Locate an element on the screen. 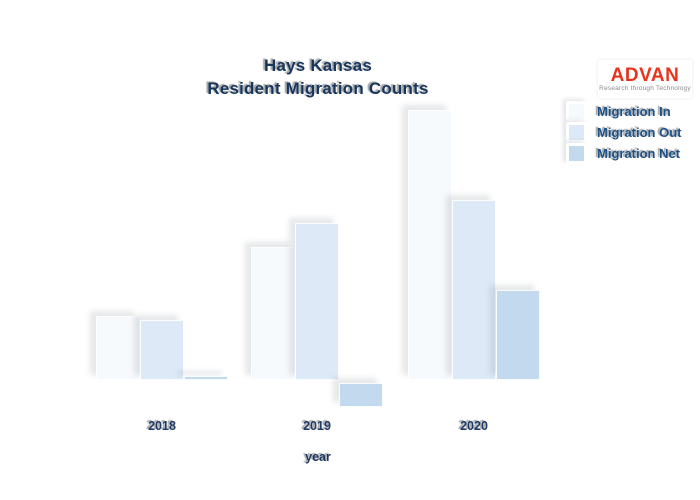 This screenshot has height=500, width=700. legend-label-migration-out: Migration Out is located at coordinates (639, 132).